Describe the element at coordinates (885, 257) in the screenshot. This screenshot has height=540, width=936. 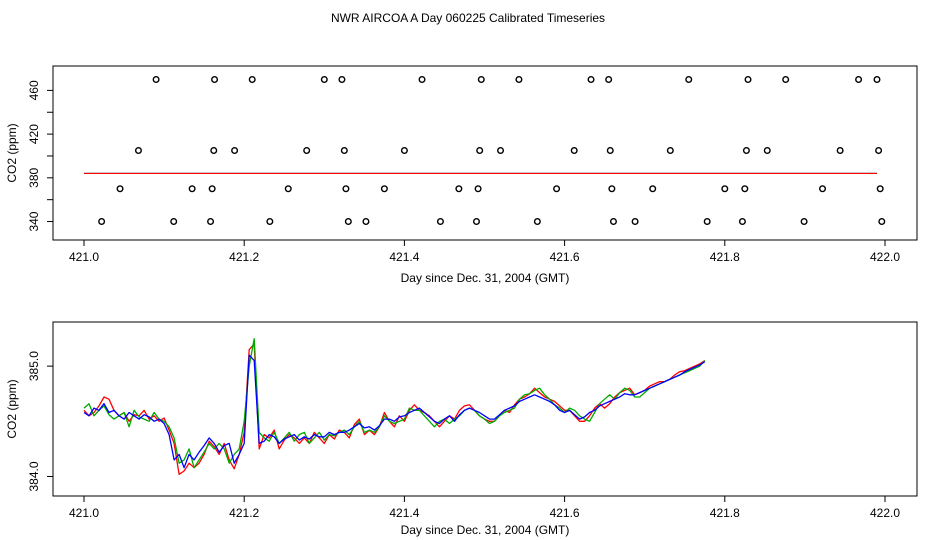
I see `top-x-tick-label: 422.0` at that location.